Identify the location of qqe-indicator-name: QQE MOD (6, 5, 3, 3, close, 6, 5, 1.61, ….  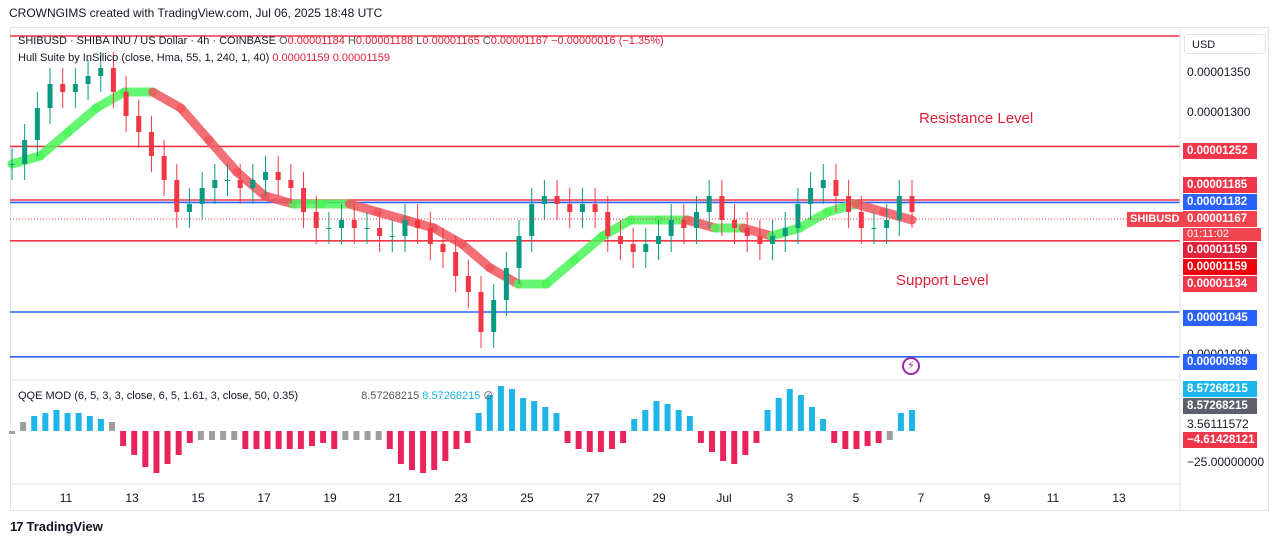
(158, 396).